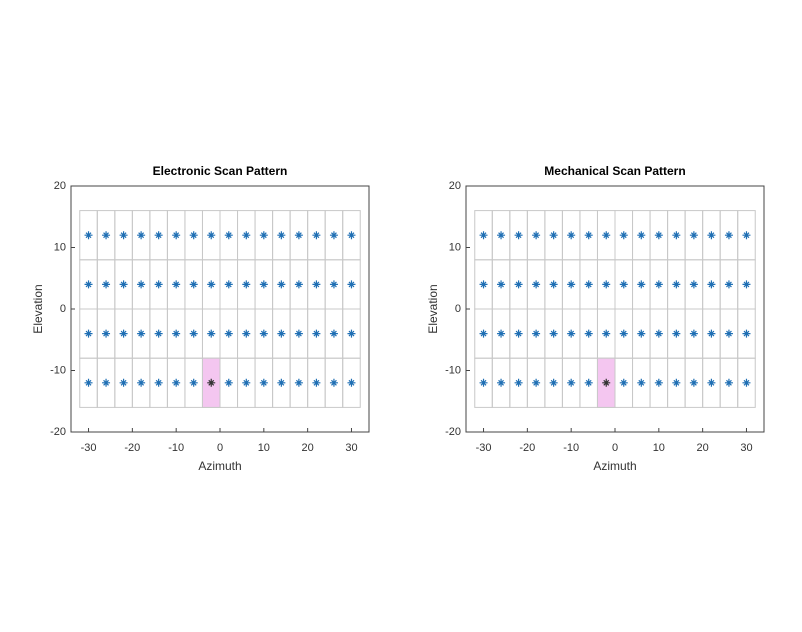 The image size is (802, 632). Describe the element at coordinates (659, 448) in the screenshot. I see `x-tick-label: 10` at that location.